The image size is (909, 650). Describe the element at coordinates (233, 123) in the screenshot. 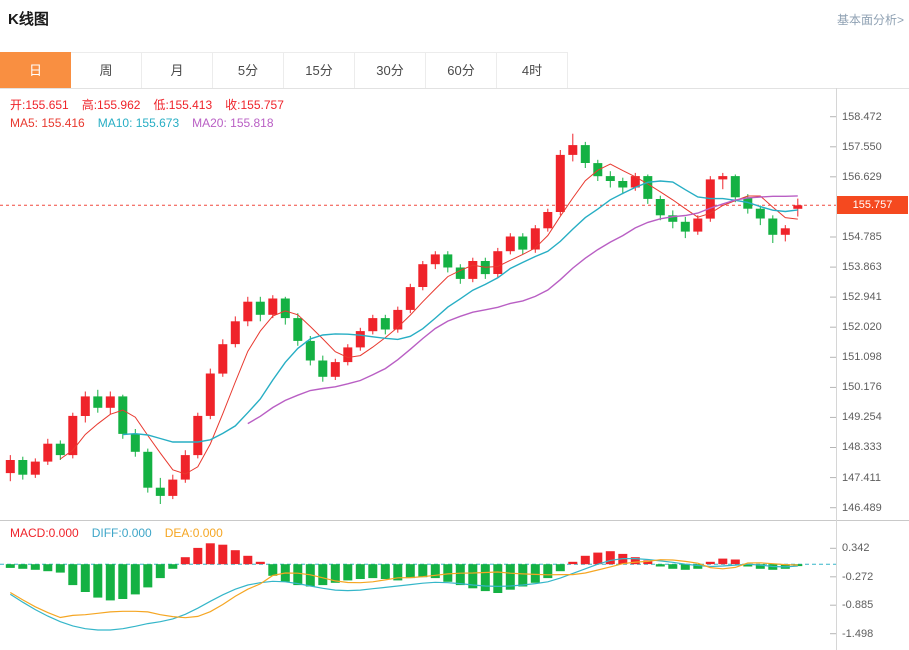

I see `ma20-value: MA20: 155.818` at that location.